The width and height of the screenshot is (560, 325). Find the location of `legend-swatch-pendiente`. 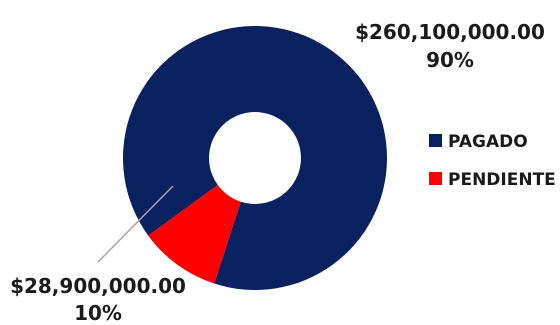

legend-swatch-pendiente is located at coordinates (435, 178).